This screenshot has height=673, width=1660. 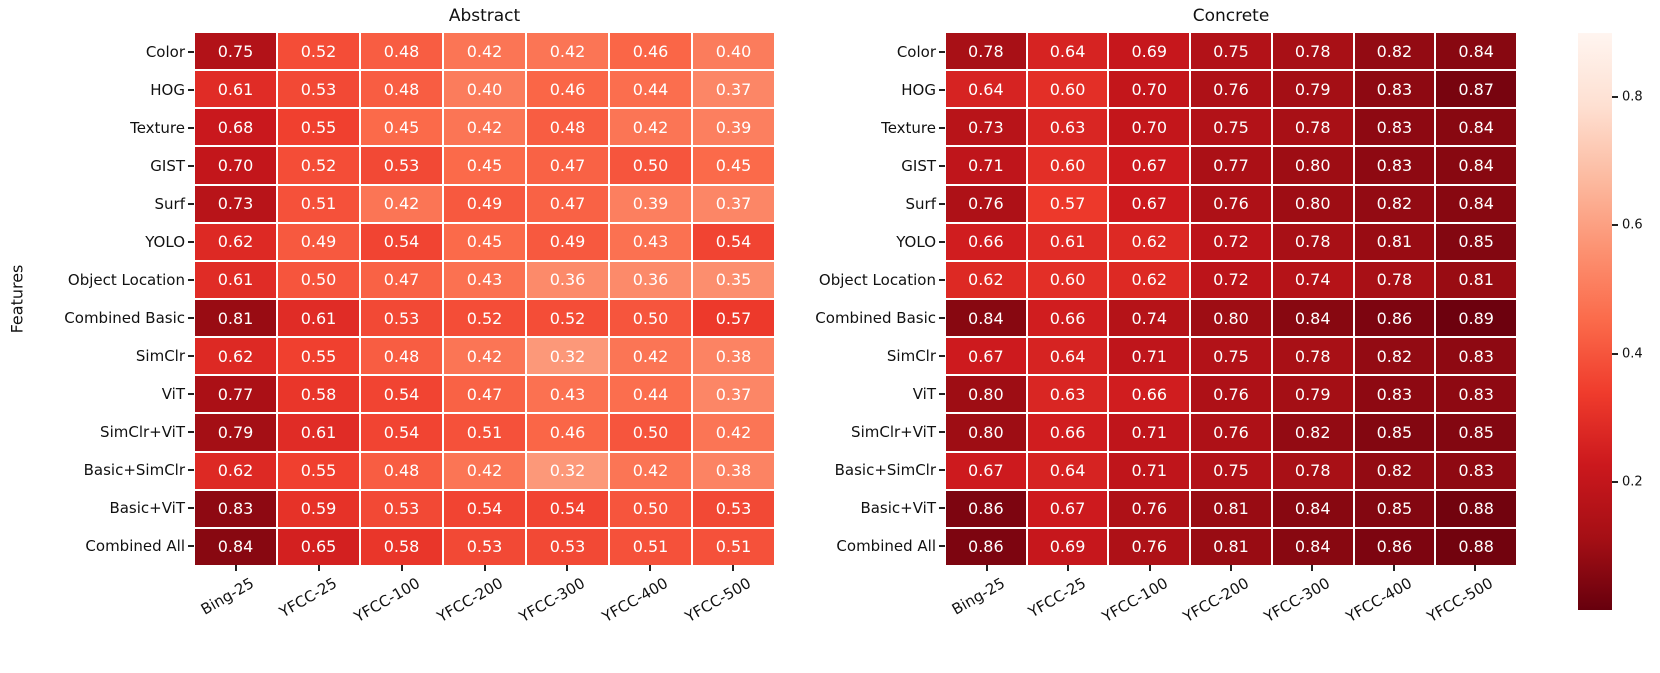 I want to click on heatmap-cell: 0.35, so click(x=733, y=279).